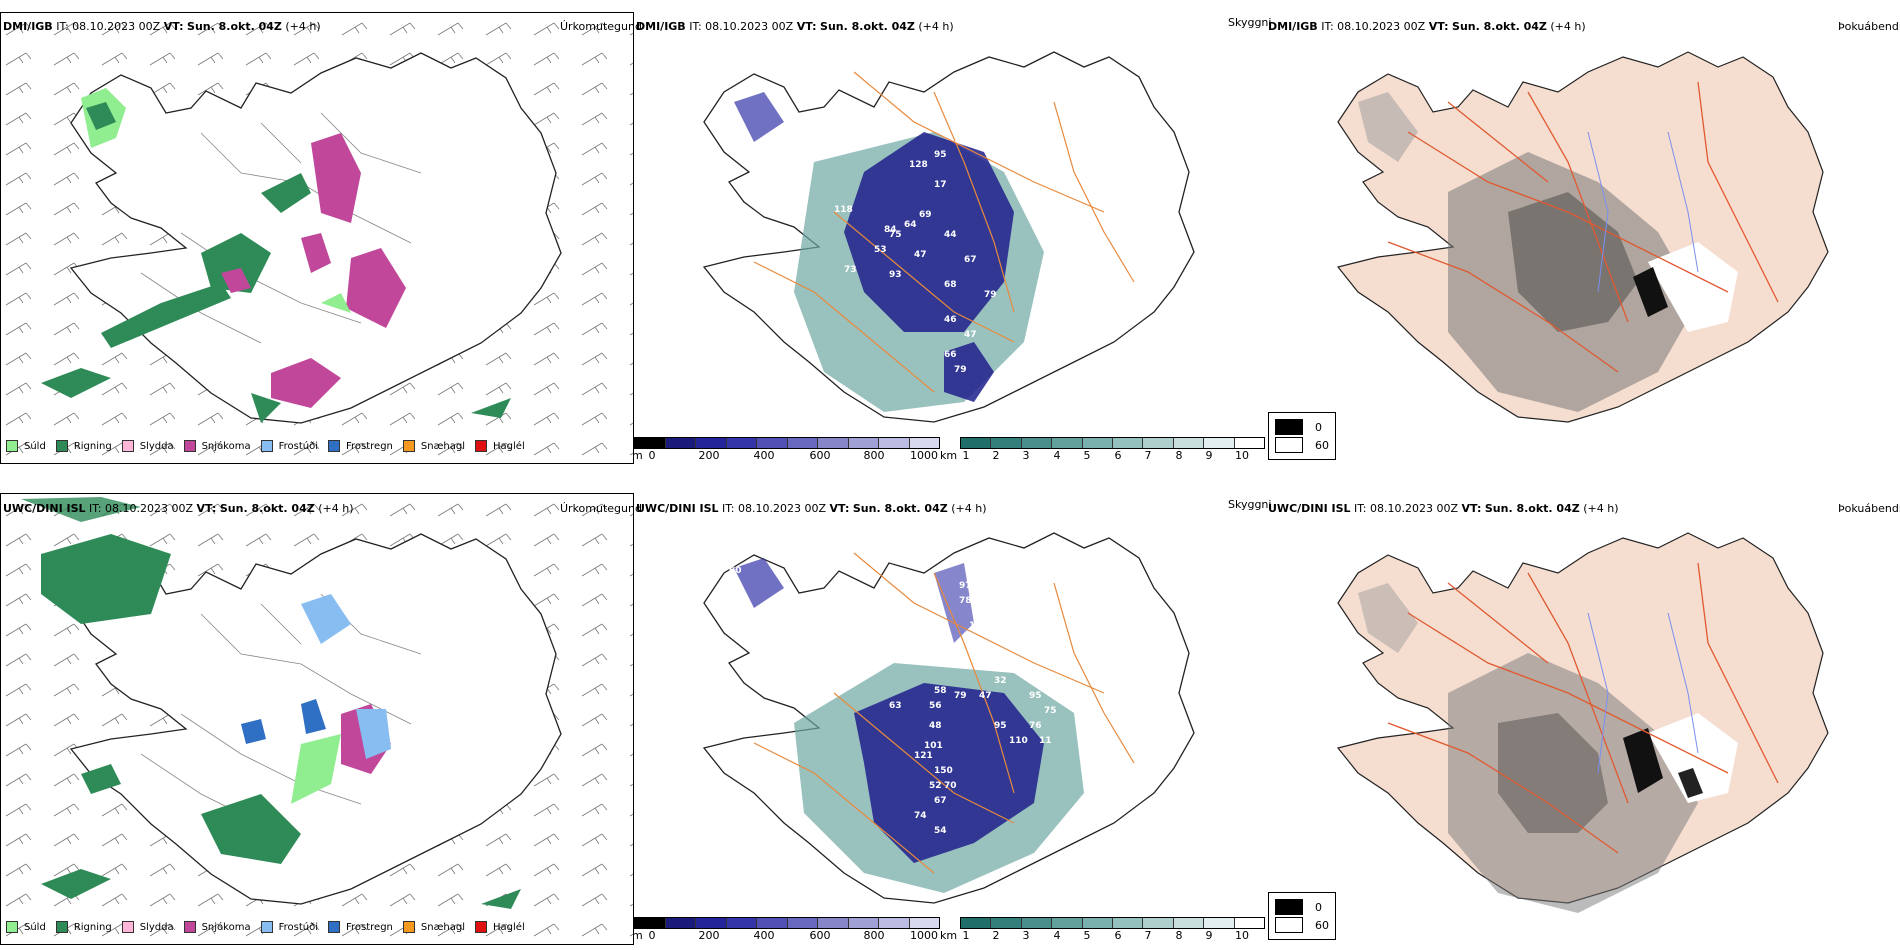  What do you see at coordinates (965, 586) in the screenshot?
I see `vis-value-label: 97` at bounding box center [965, 586].